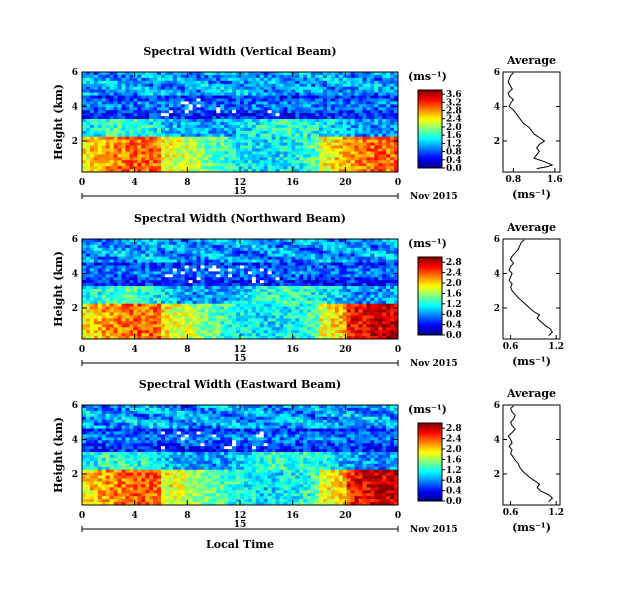 The height and width of the screenshot is (602, 618). I want to click on panel-title: Spectral Width (Vertical Beam), so click(239, 51).